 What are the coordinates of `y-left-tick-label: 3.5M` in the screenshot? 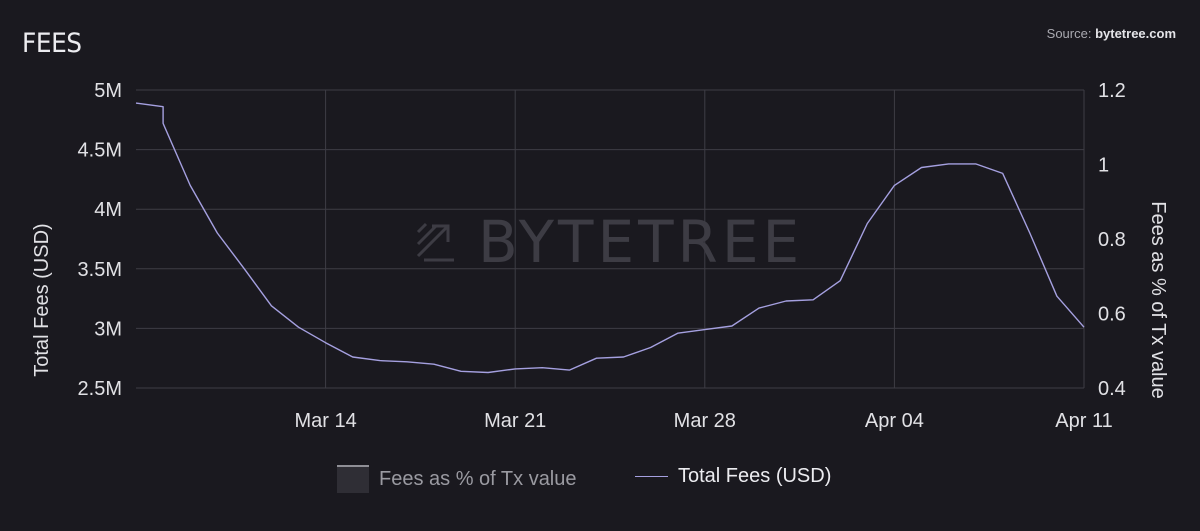 It's located at (100, 270).